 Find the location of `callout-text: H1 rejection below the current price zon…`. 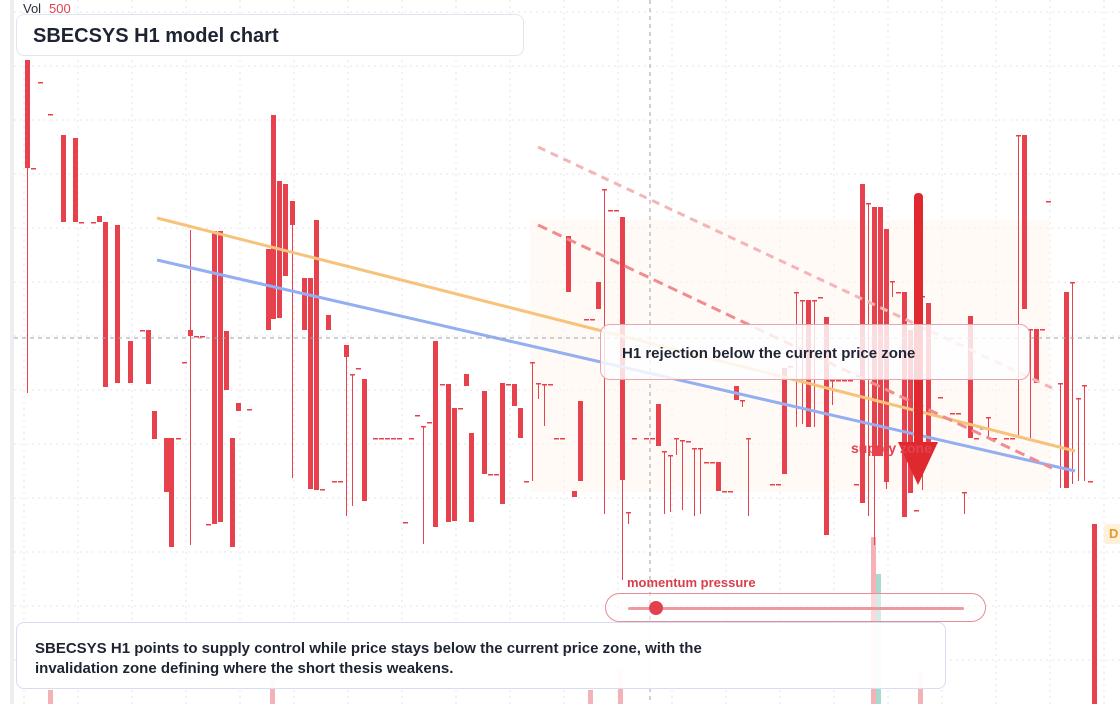

callout-text: H1 rejection below the current price zon… is located at coordinates (769, 353).